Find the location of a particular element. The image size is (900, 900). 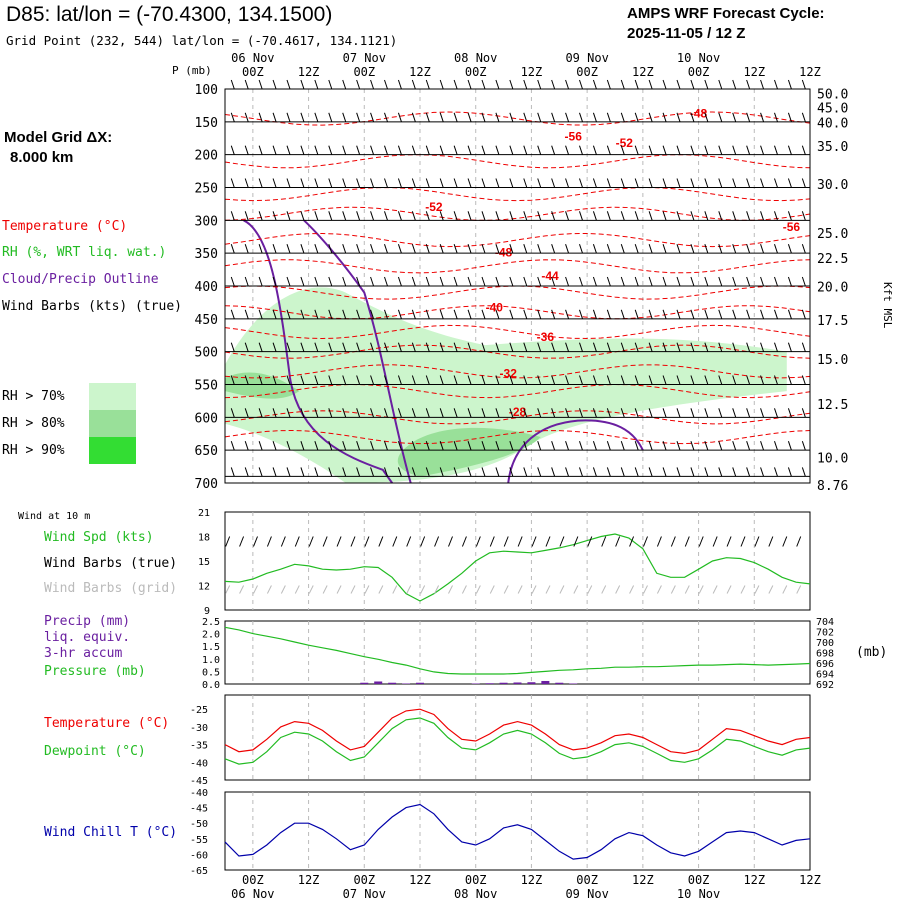

wind-legend-speed: Wind Spd (kts) is located at coordinates (99, 537).